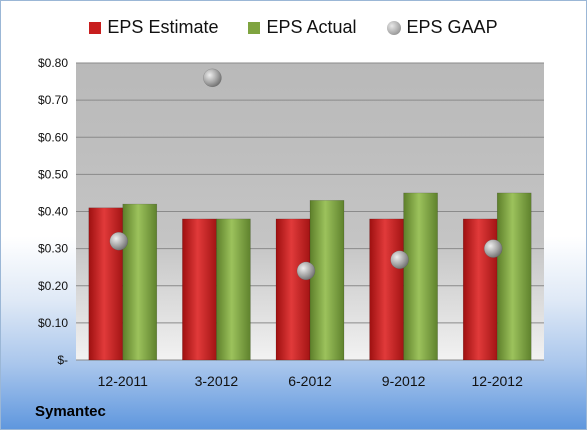  Describe the element at coordinates (123, 381) in the screenshot. I see `x-tick-label: 12-2011` at that location.